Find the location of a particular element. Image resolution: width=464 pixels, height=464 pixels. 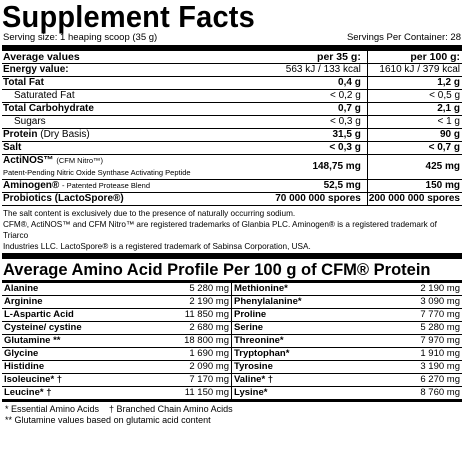

row-value: 1,2 g is located at coordinates (414, 83).